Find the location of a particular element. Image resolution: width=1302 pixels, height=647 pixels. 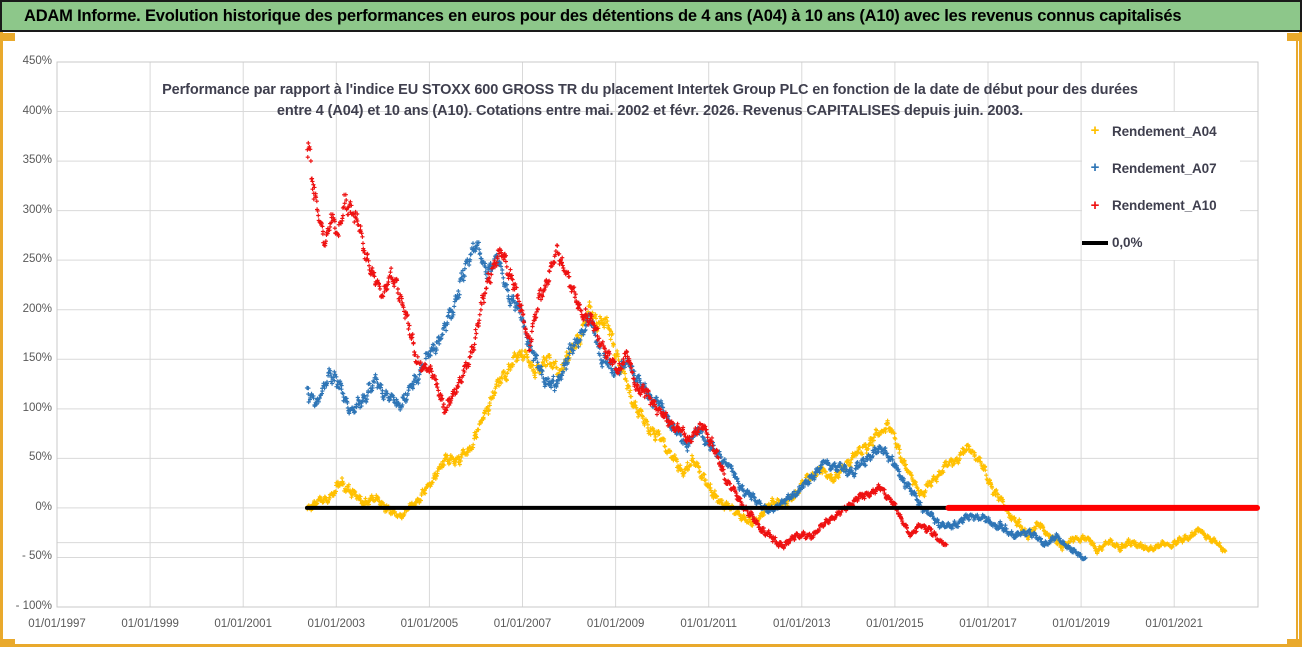

y-tick-label: - 50% is located at coordinates (36, 556).